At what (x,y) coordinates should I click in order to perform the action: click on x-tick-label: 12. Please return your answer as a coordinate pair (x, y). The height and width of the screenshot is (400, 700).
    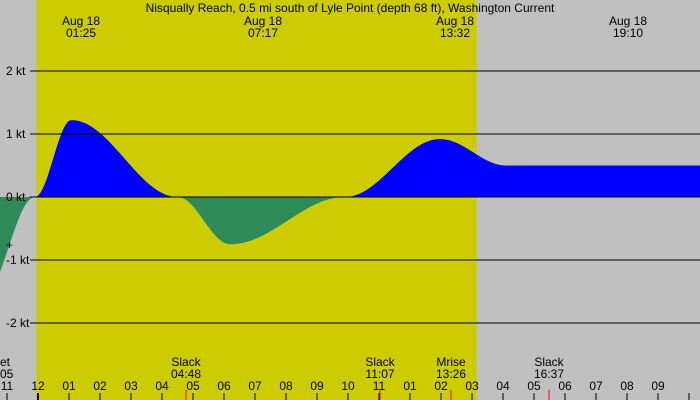
    Looking at the image, I should click on (38, 386).